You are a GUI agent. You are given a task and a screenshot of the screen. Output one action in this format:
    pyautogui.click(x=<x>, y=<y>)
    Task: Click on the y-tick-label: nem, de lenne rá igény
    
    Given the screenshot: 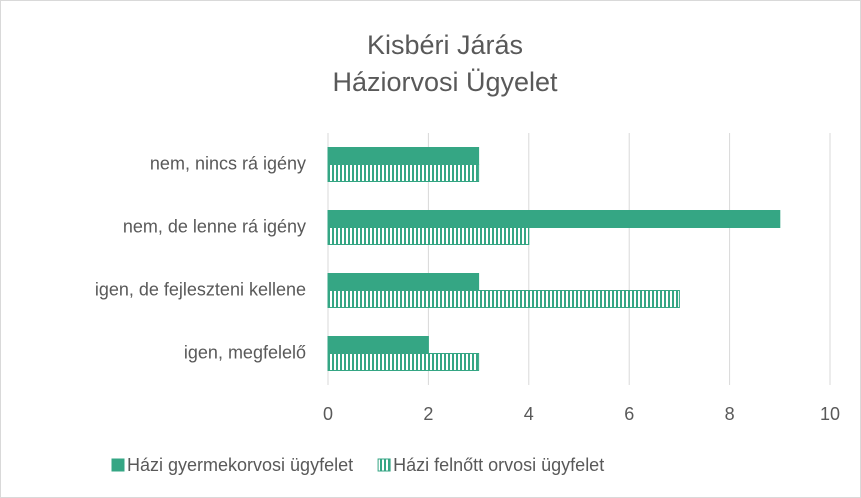 What is the action you would take?
    pyautogui.click(x=214, y=226)
    